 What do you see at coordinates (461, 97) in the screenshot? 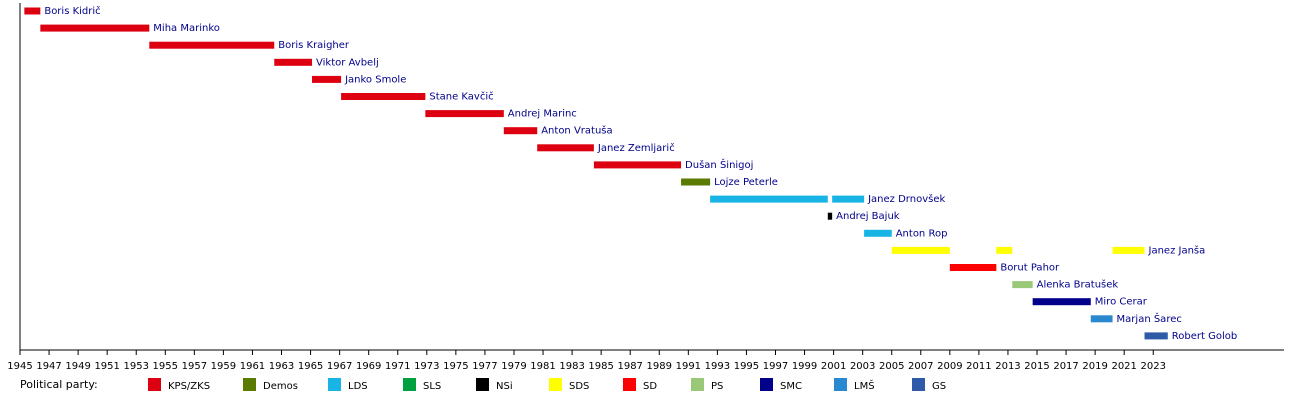
I see `pm-name: Stane Kavčič` at bounding box center [461, 97].